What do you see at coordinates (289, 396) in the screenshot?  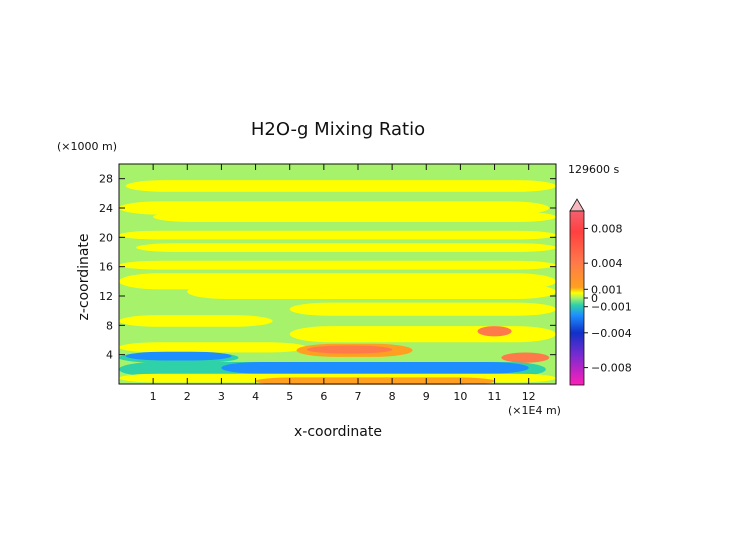 I see `x-tick-label: 5` at bounding box center [289, 396].